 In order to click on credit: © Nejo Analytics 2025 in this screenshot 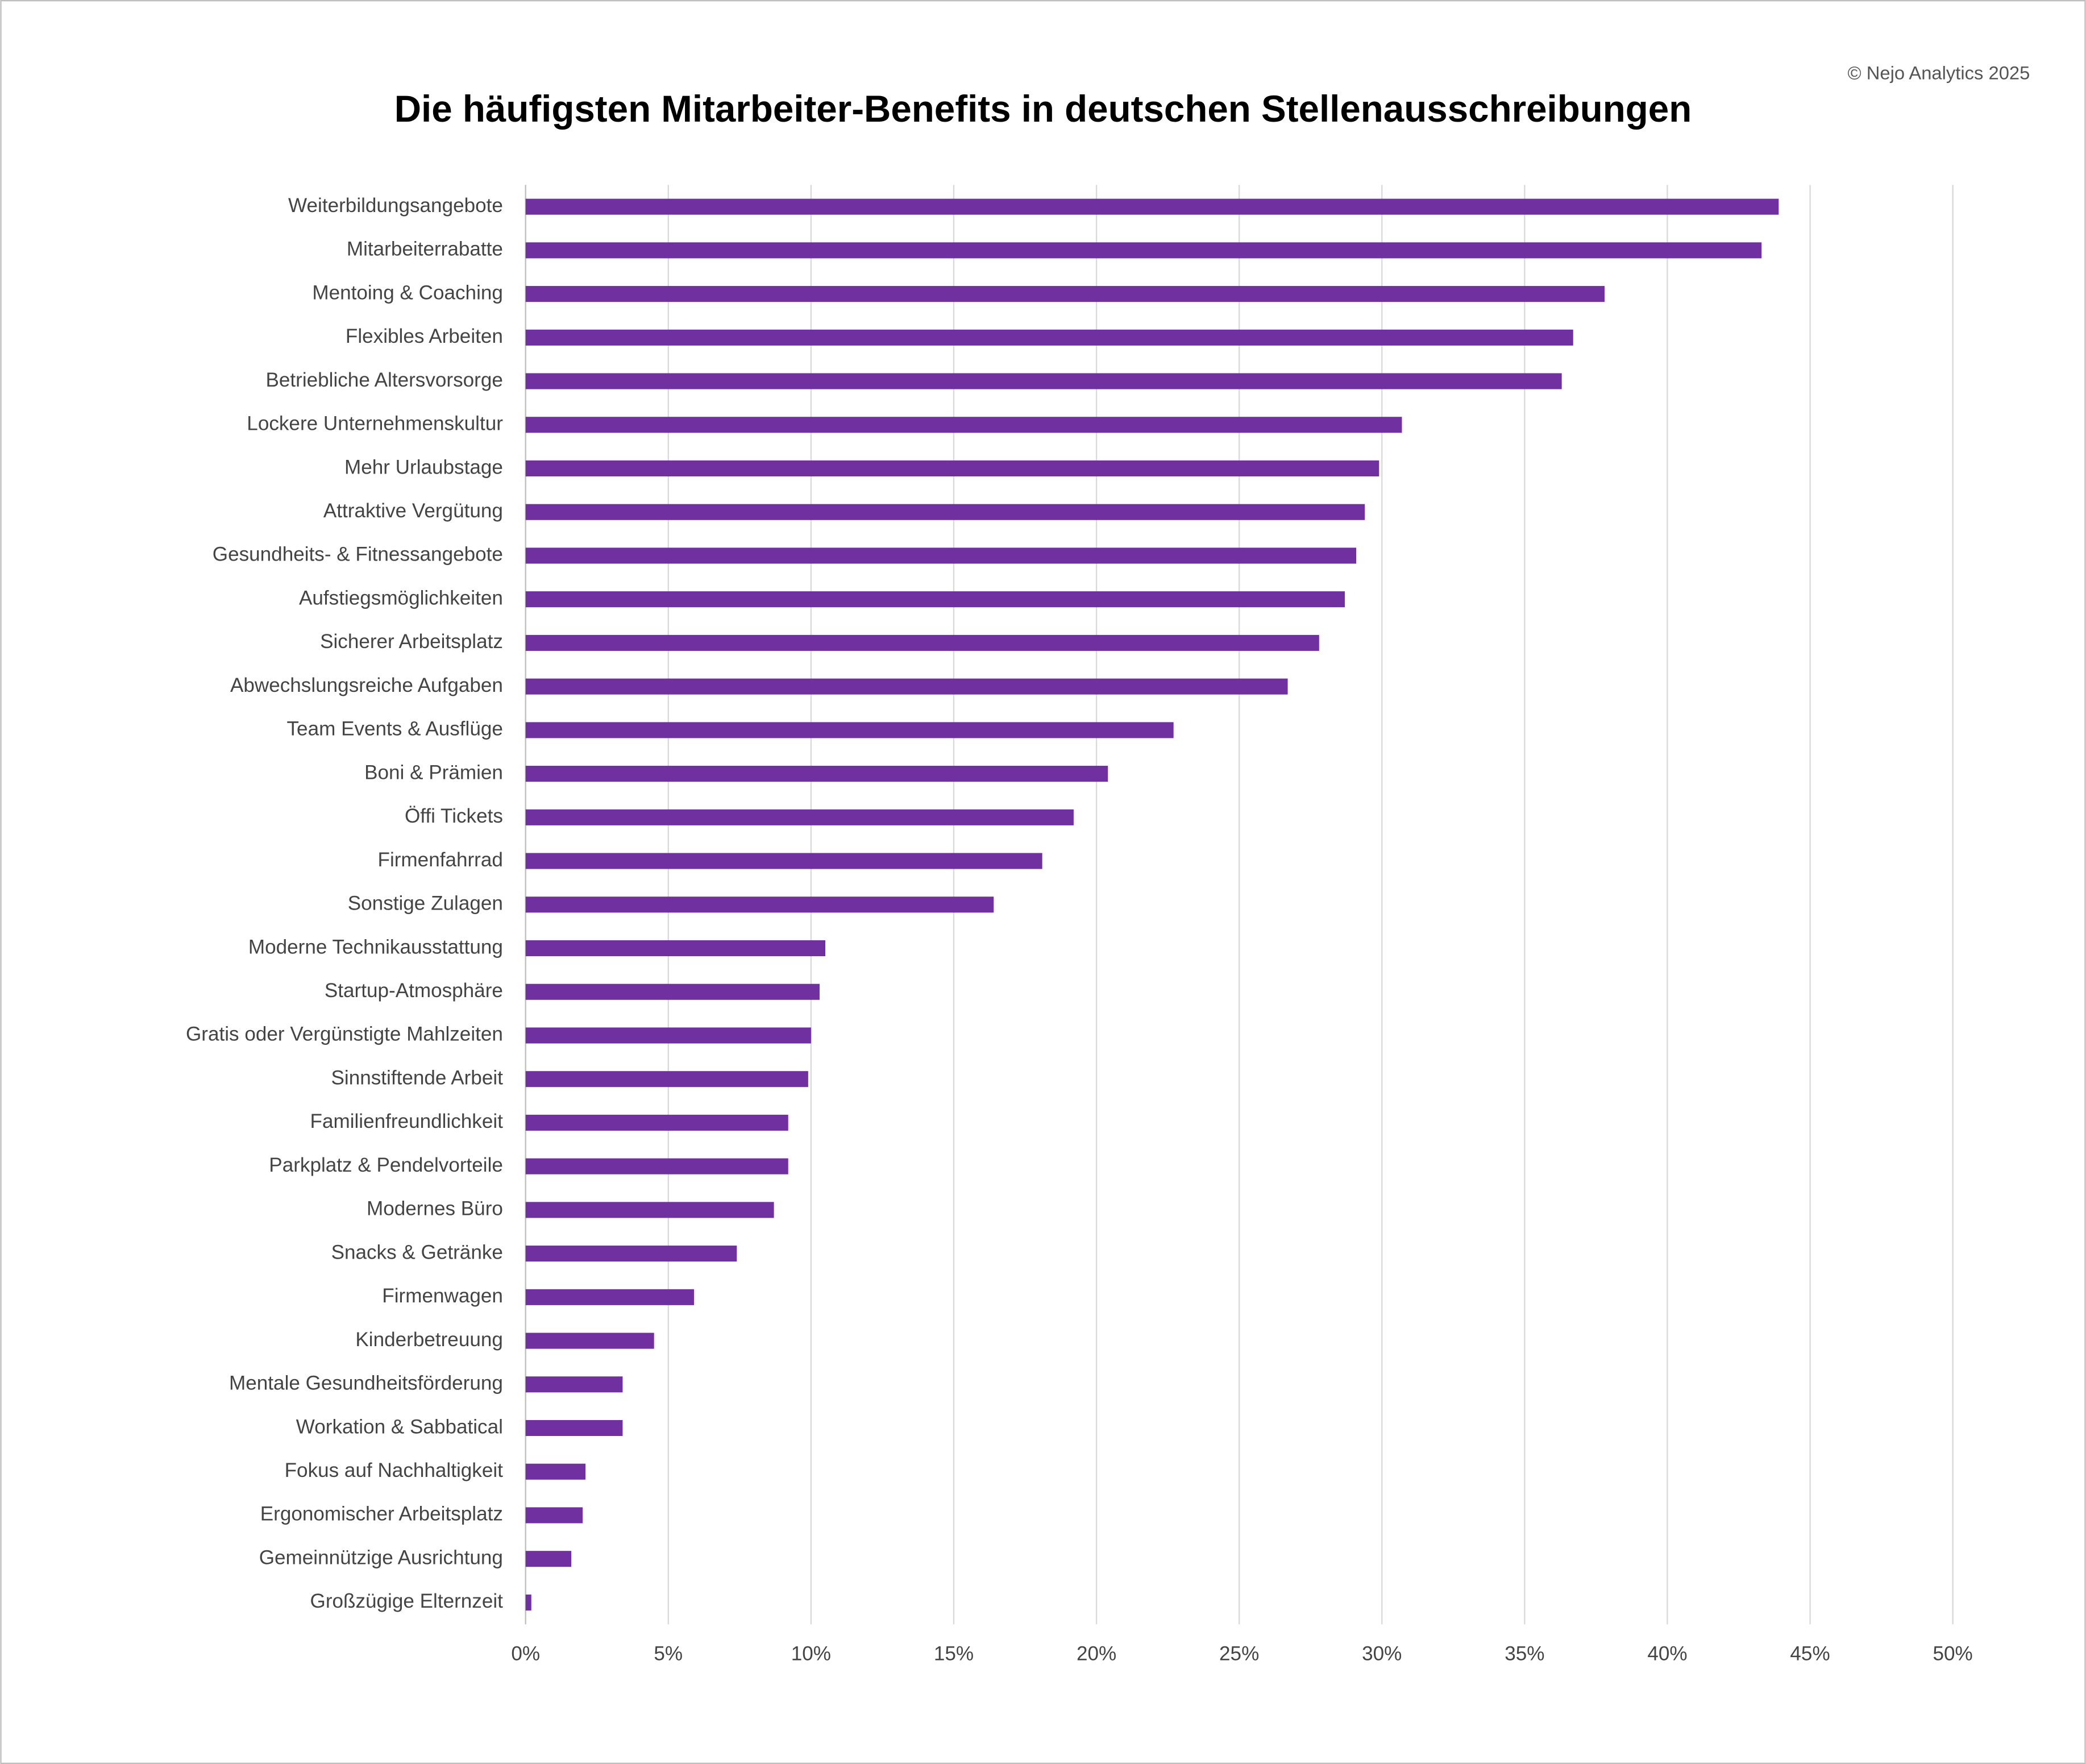, I will do `click(1938, 73)`.